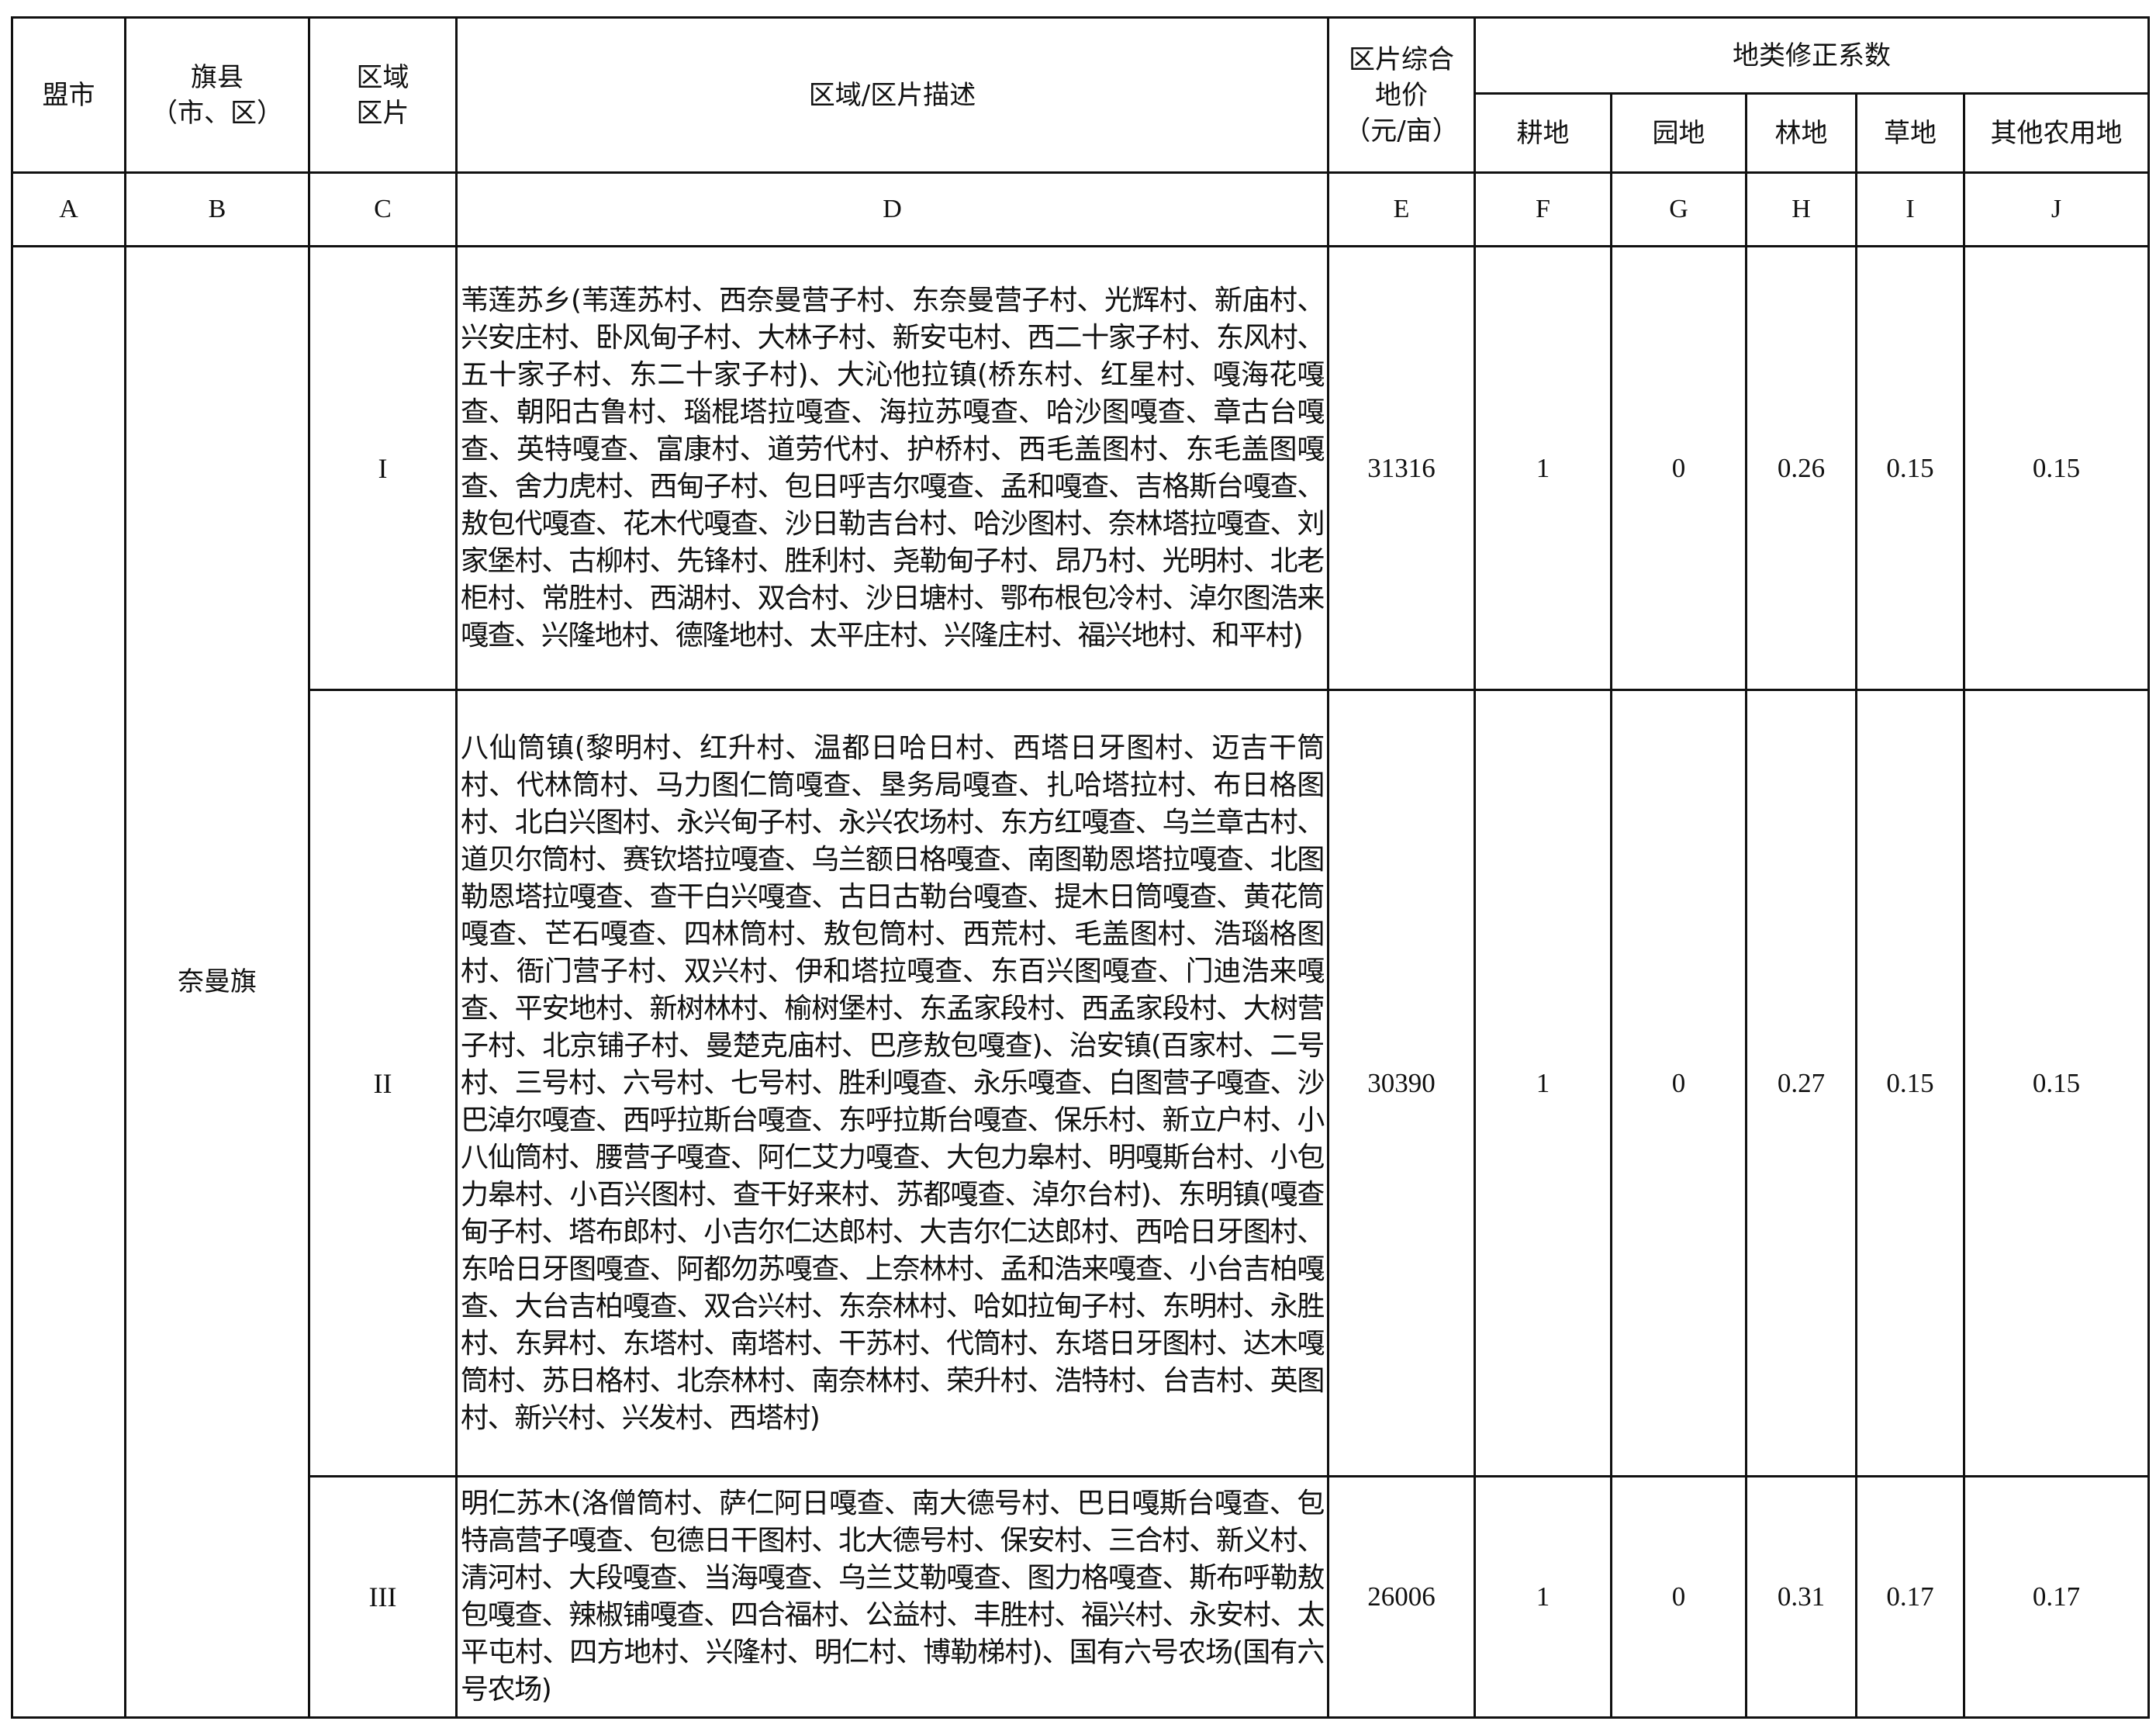 Image resolution: width=2156 pixels, height=1728 pixels. What do you see at coordinates (68, 95) in the screenshot?
I see `header-league-city: 盟市` at bounding box center [68, 95].